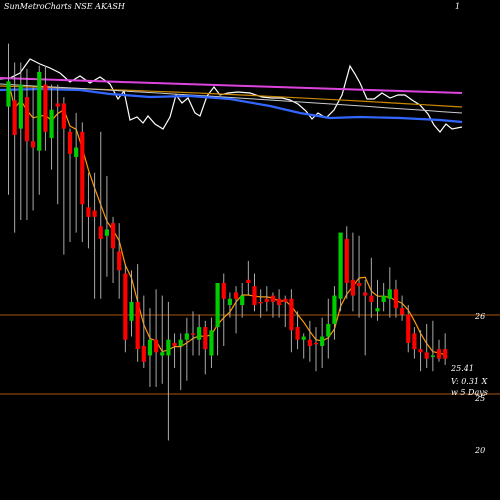 This screenshot has width=500, height=500. I want to click on oscillator, so click(231, 95).